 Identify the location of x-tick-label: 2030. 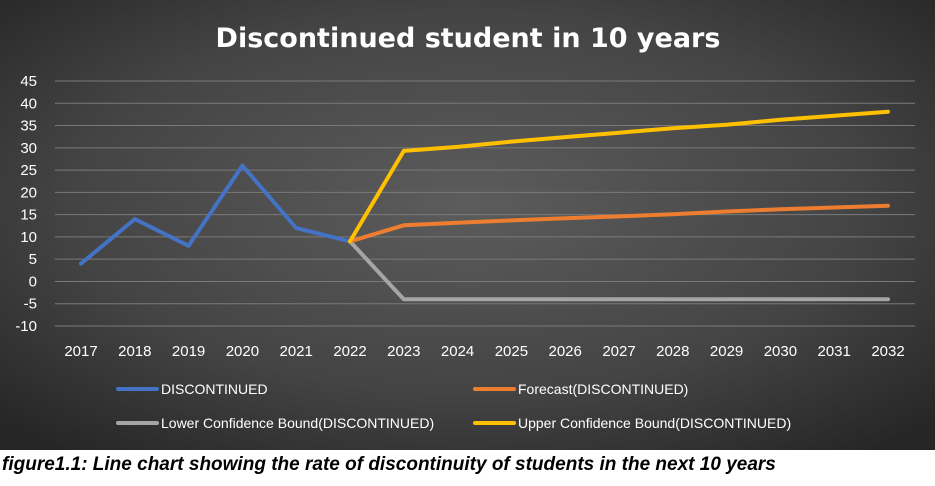
(780, 351).